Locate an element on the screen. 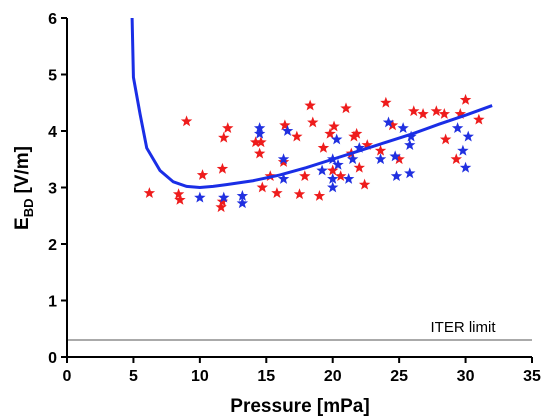 This screenshot has width=542, height=420. x-tick-label: 10 is located at coordinates (200, 376).